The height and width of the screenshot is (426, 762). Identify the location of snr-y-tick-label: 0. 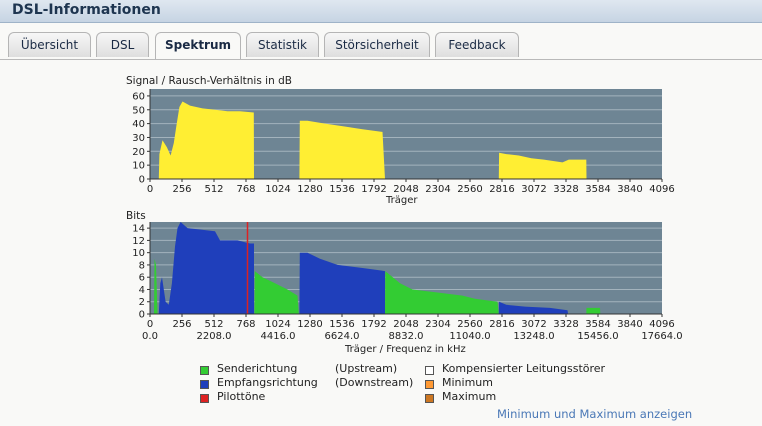
(142, 180).